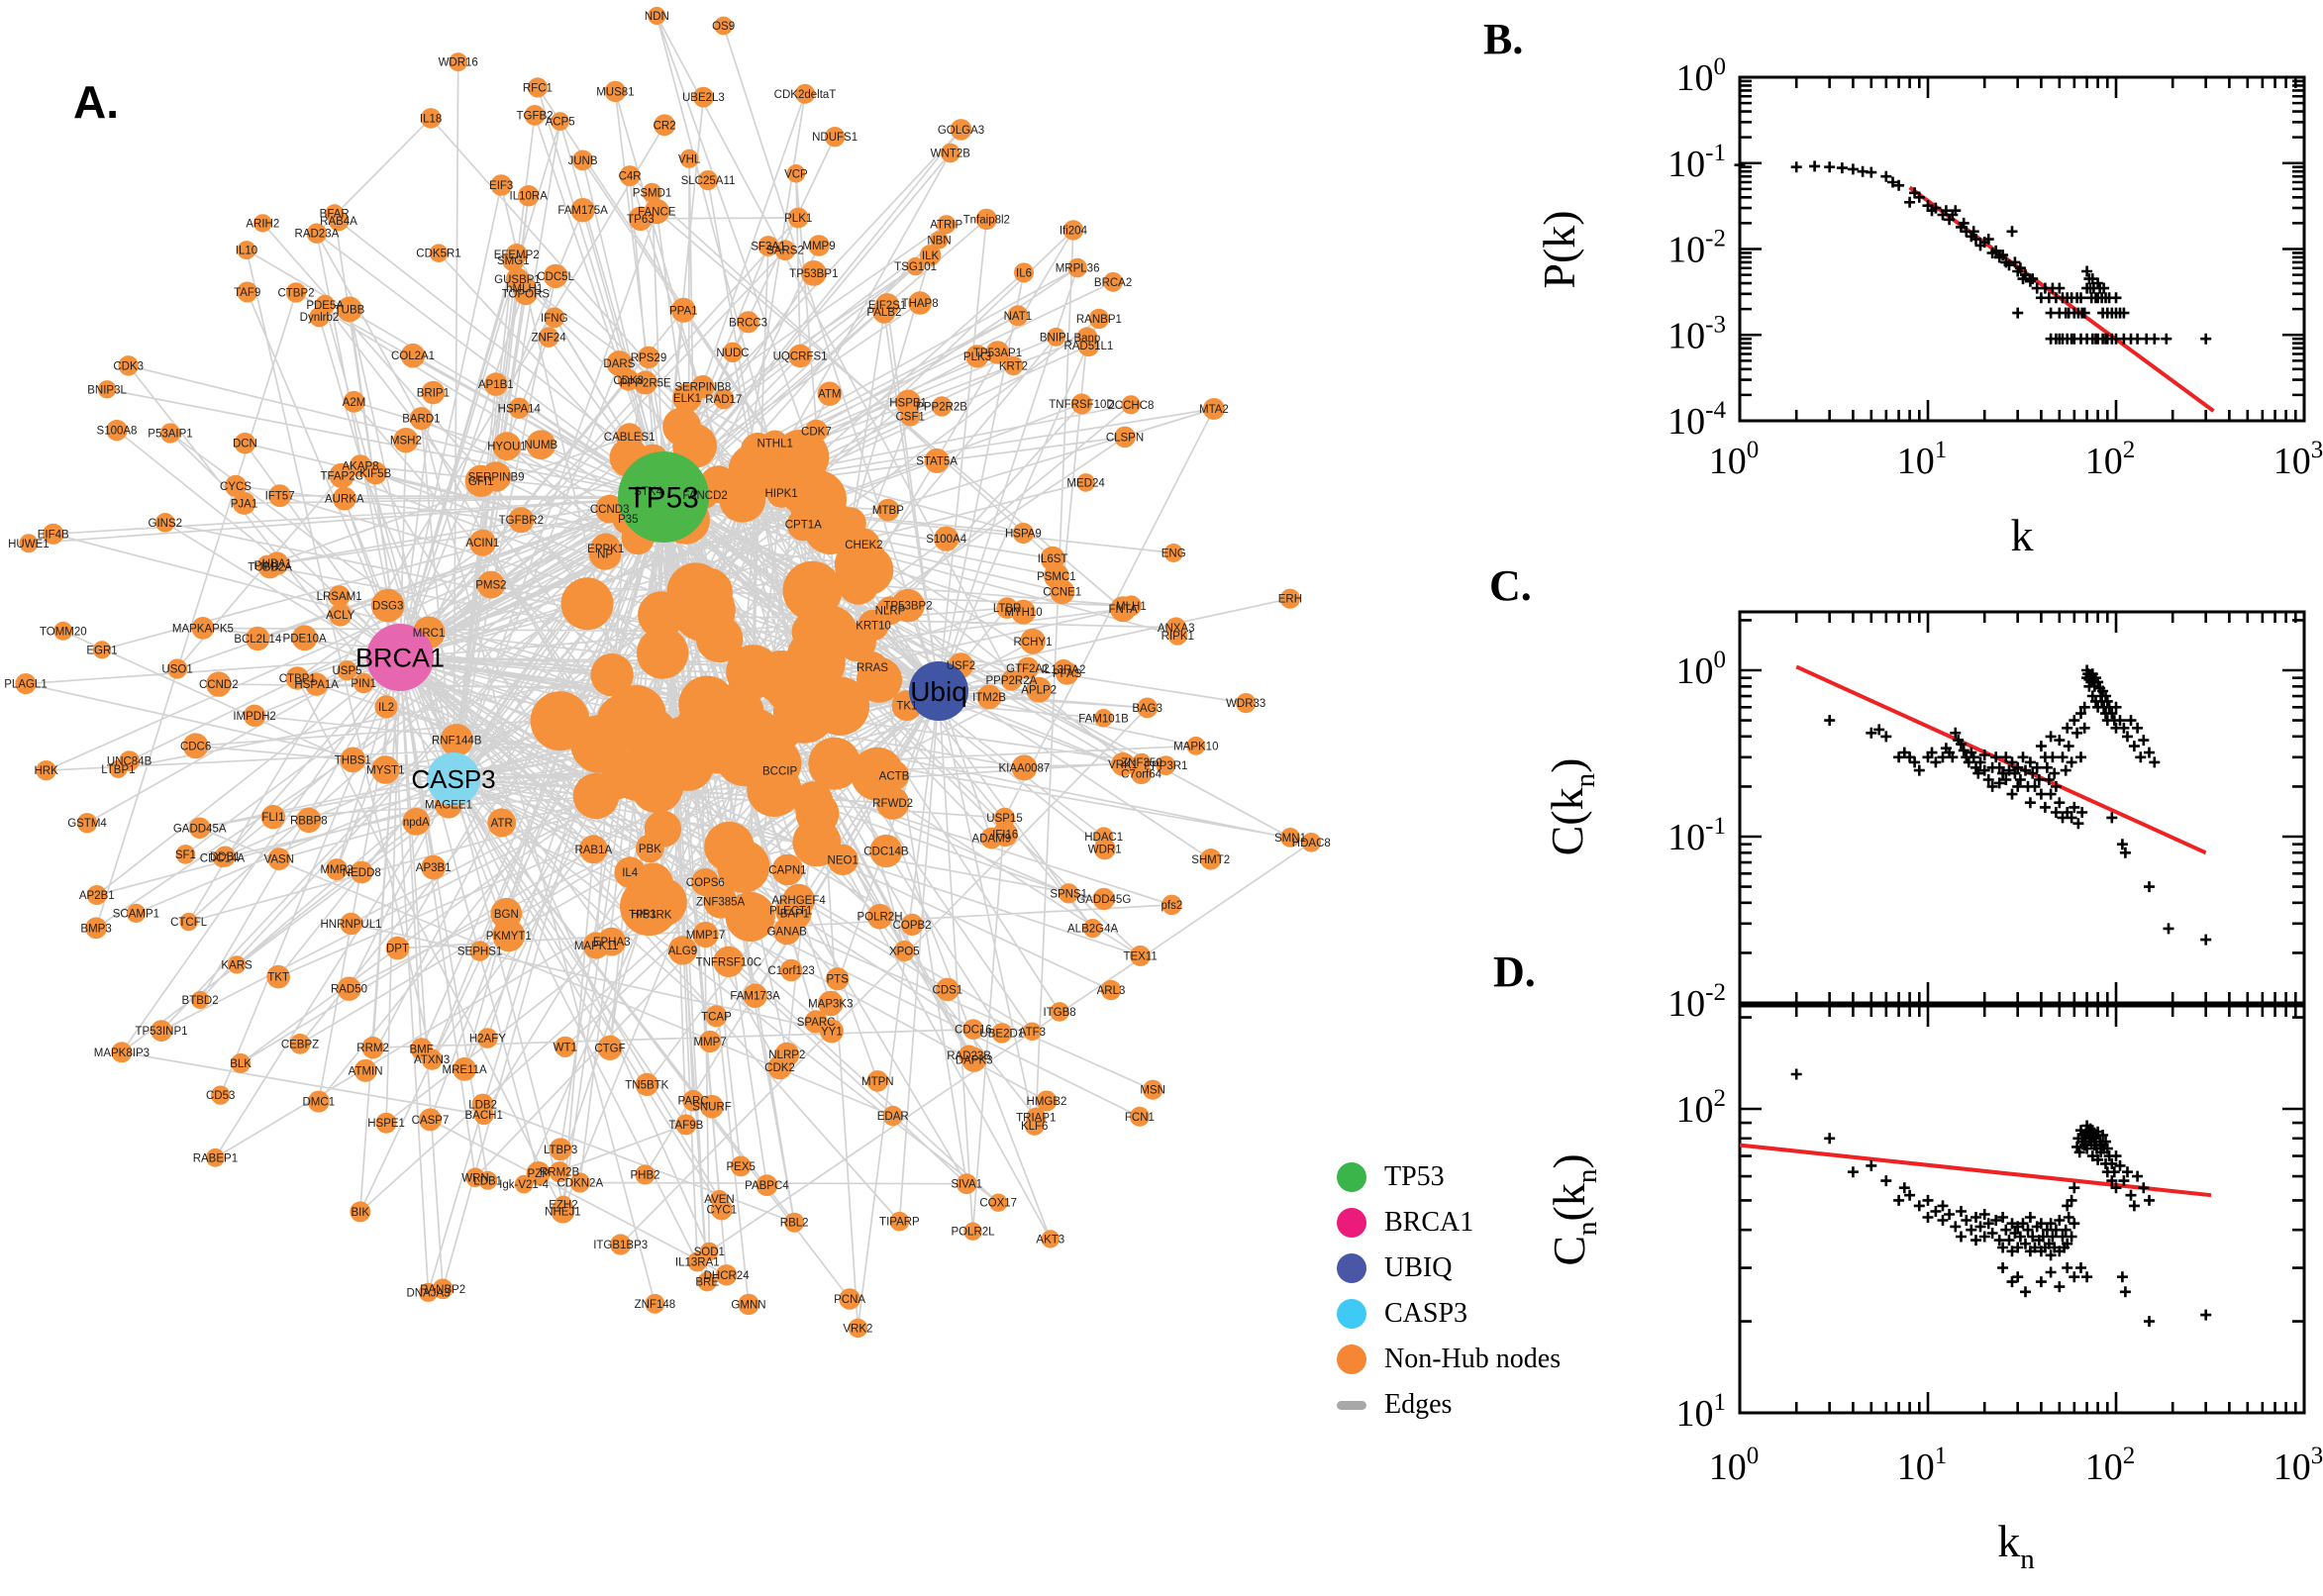  What do you see at coordinates (453, 779) in the screenshot?
I see `hub-node-casp3` at bounding box center [453, 779].